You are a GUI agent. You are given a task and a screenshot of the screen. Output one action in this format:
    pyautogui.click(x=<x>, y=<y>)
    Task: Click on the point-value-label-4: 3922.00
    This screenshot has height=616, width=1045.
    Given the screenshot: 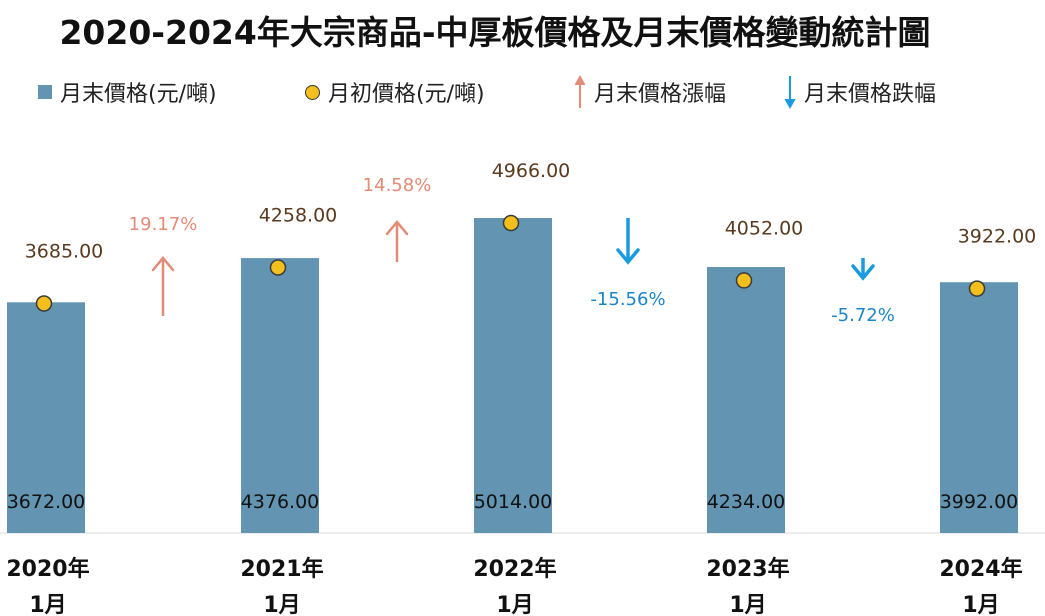 What is the action you would take?
    pyautogui.click(x=997, y=237)
    